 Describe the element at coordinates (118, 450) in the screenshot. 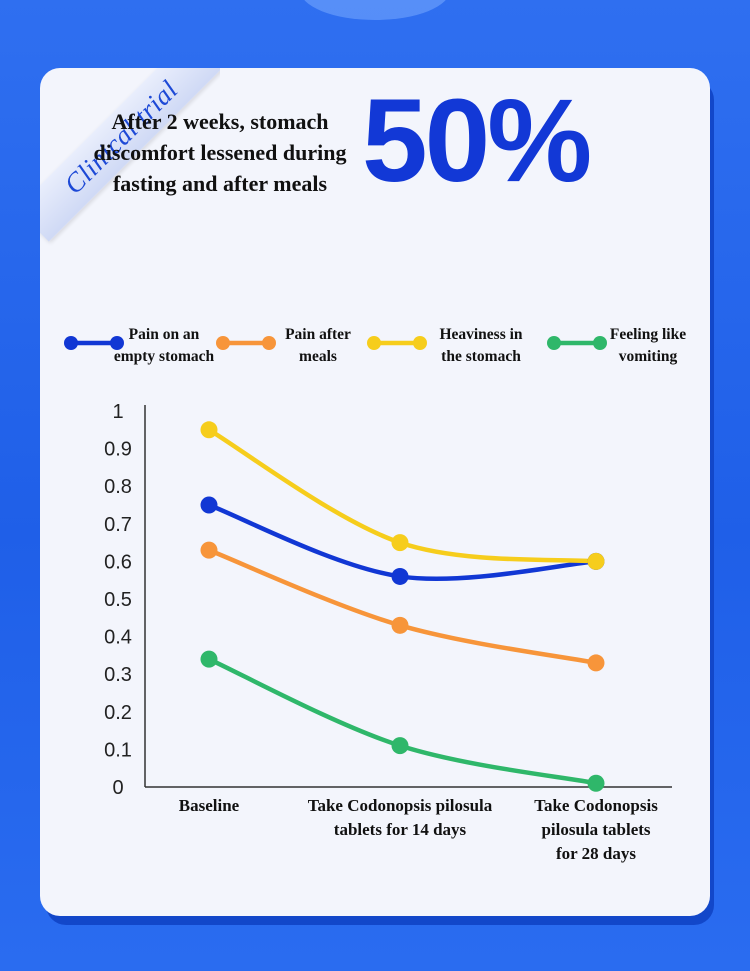

I see `y-tick-label-9: 0.9` at that location.